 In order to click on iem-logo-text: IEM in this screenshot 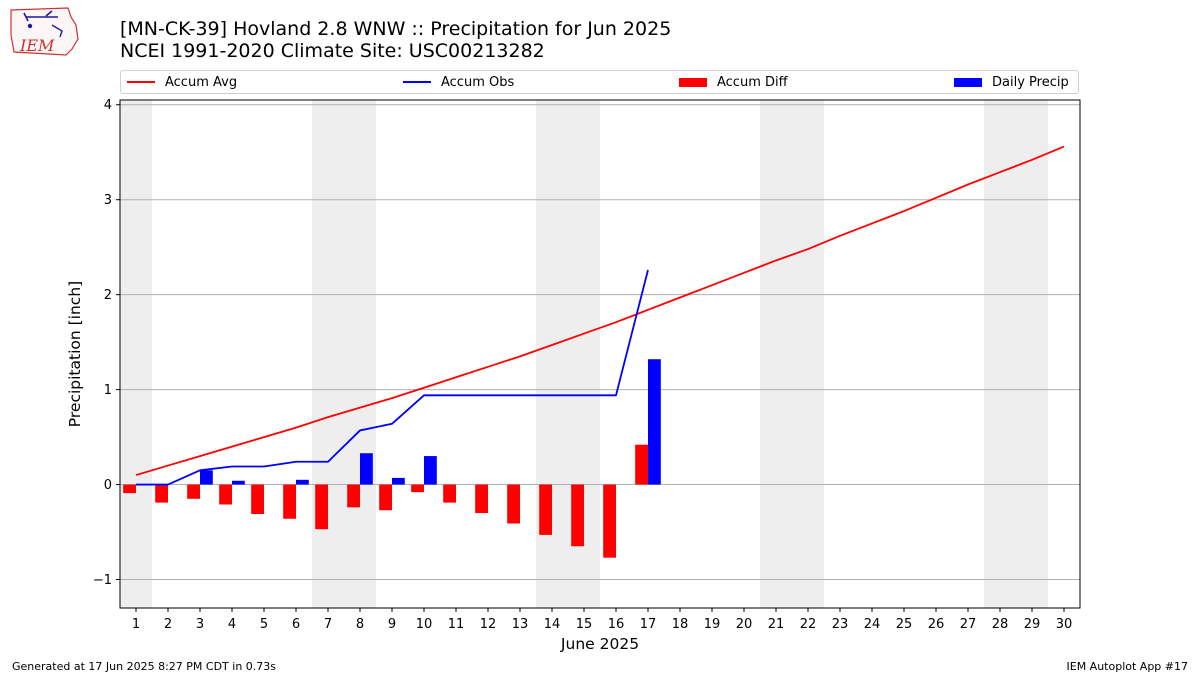, I will do `click(37, 45)`.